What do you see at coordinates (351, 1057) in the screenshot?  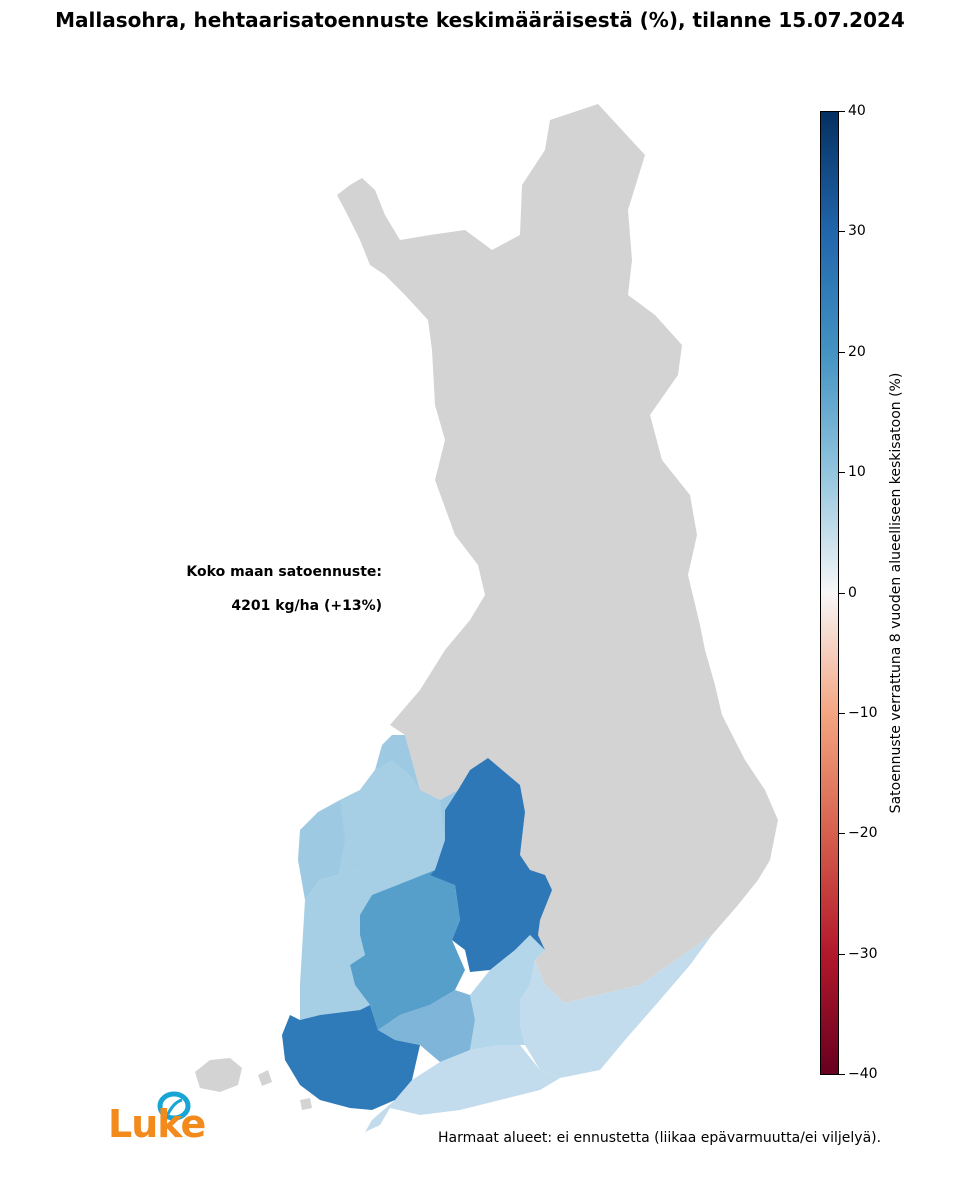 I see `region-southwest` at bounding box center [351, 1057].